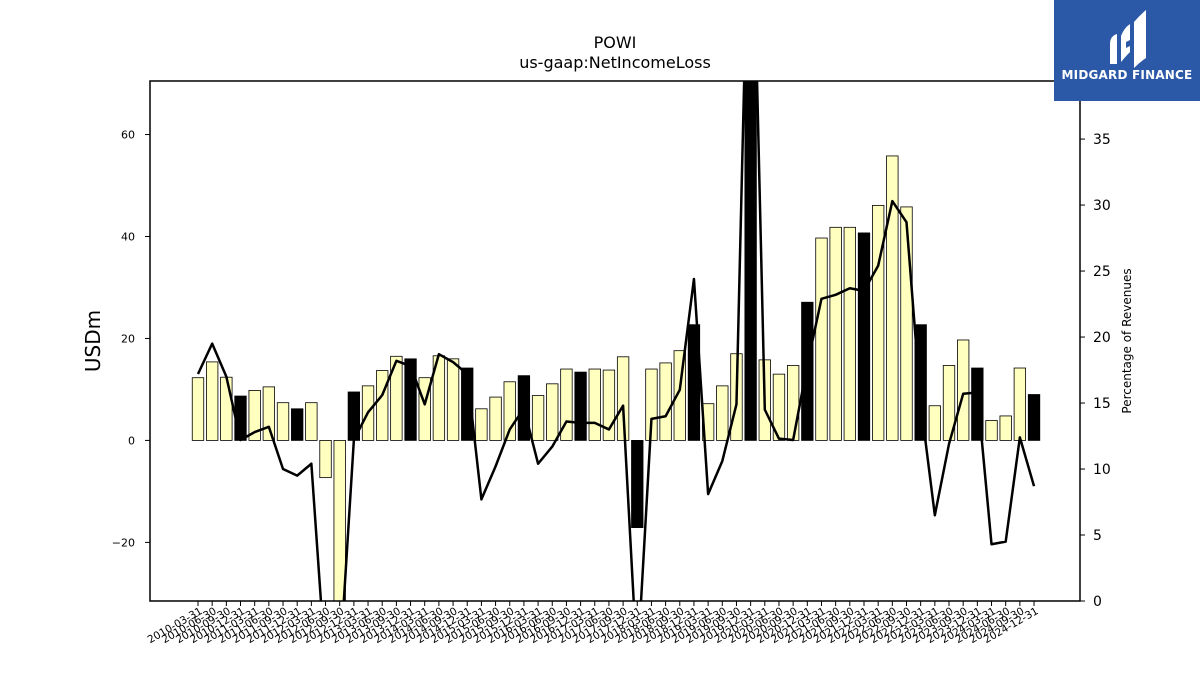 The image size is (1200, 675). Describe the element at coordinates (1127, 340) in the screenshot. I see `y2-axis-label: Percentage of Revenues` at that location.